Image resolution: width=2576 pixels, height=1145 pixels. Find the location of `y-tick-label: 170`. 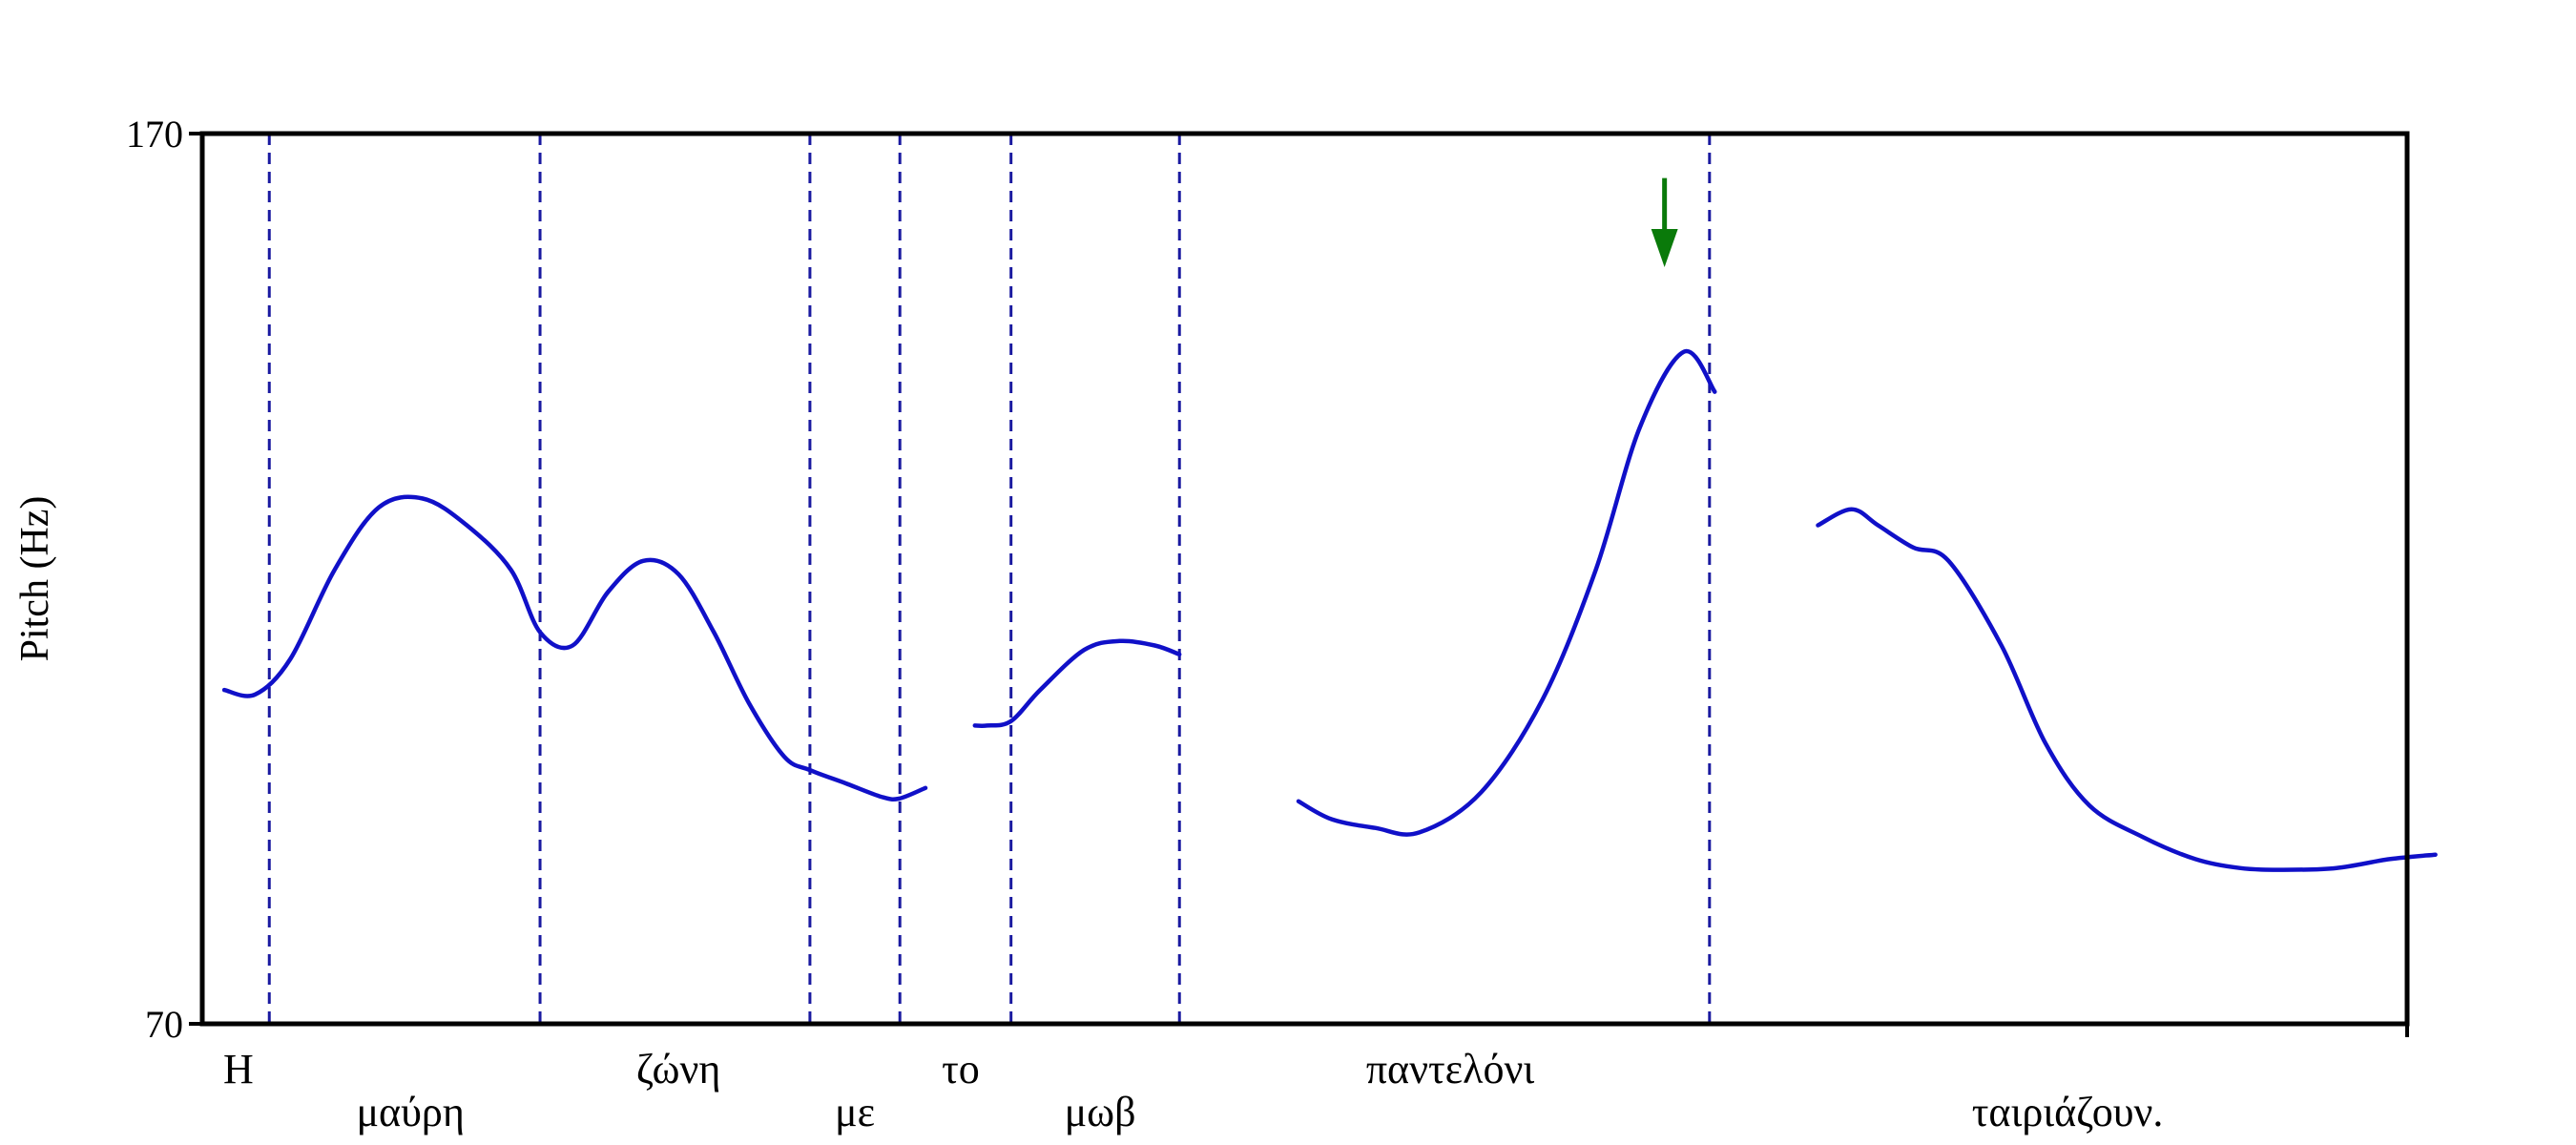

y-tick-label: 170 is located at coordinates (154, 134).